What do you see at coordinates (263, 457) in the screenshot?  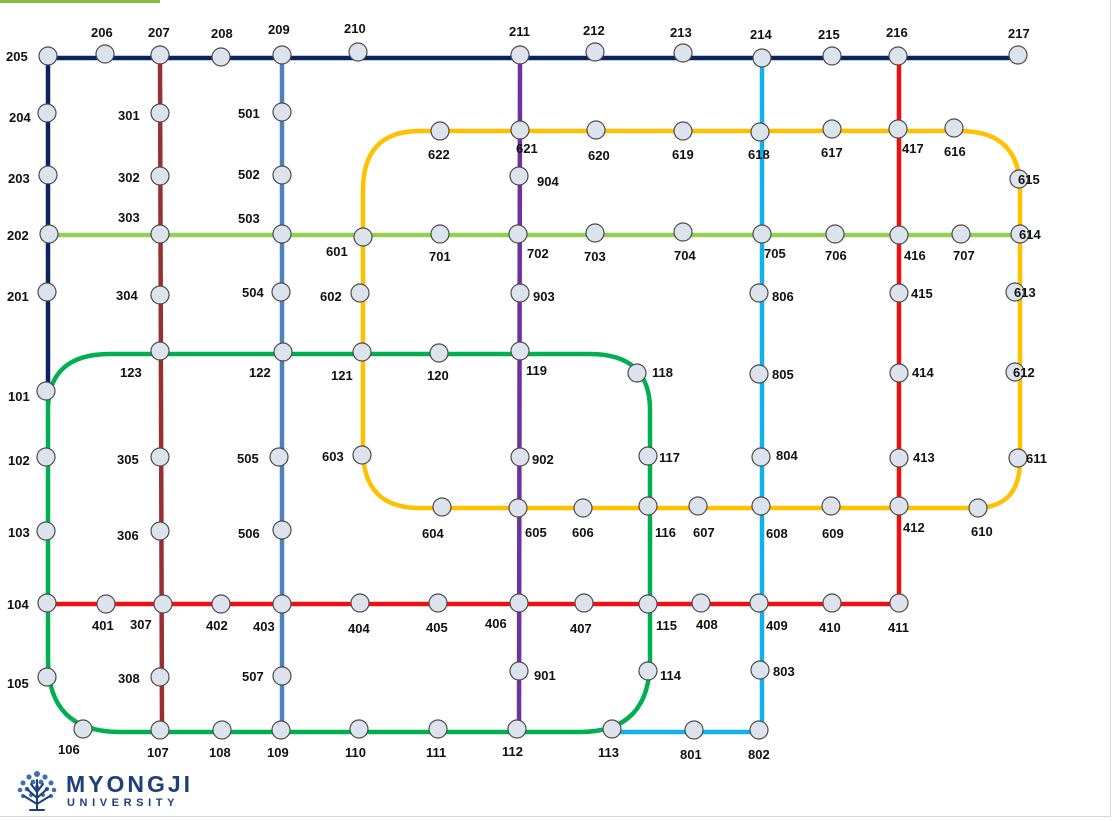 I see `station-505: 505` at bounding box center [263, 457].